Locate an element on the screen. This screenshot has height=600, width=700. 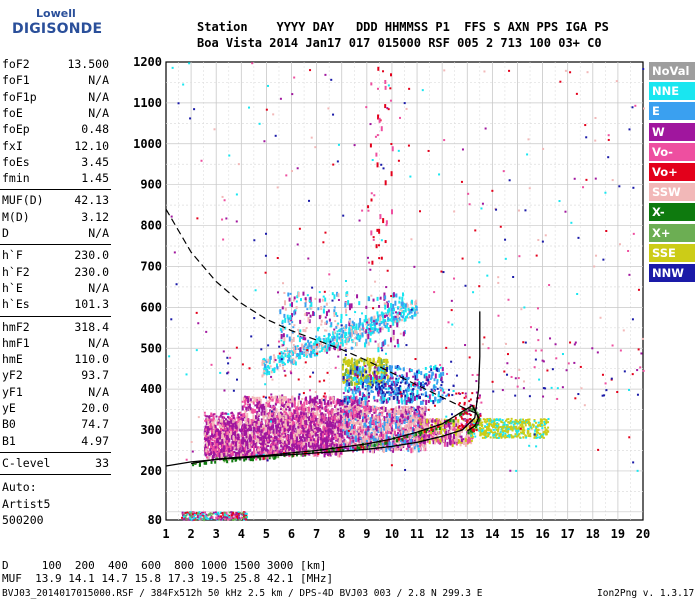
y-tick-label: 1000 is located at coordinates (147, 144).